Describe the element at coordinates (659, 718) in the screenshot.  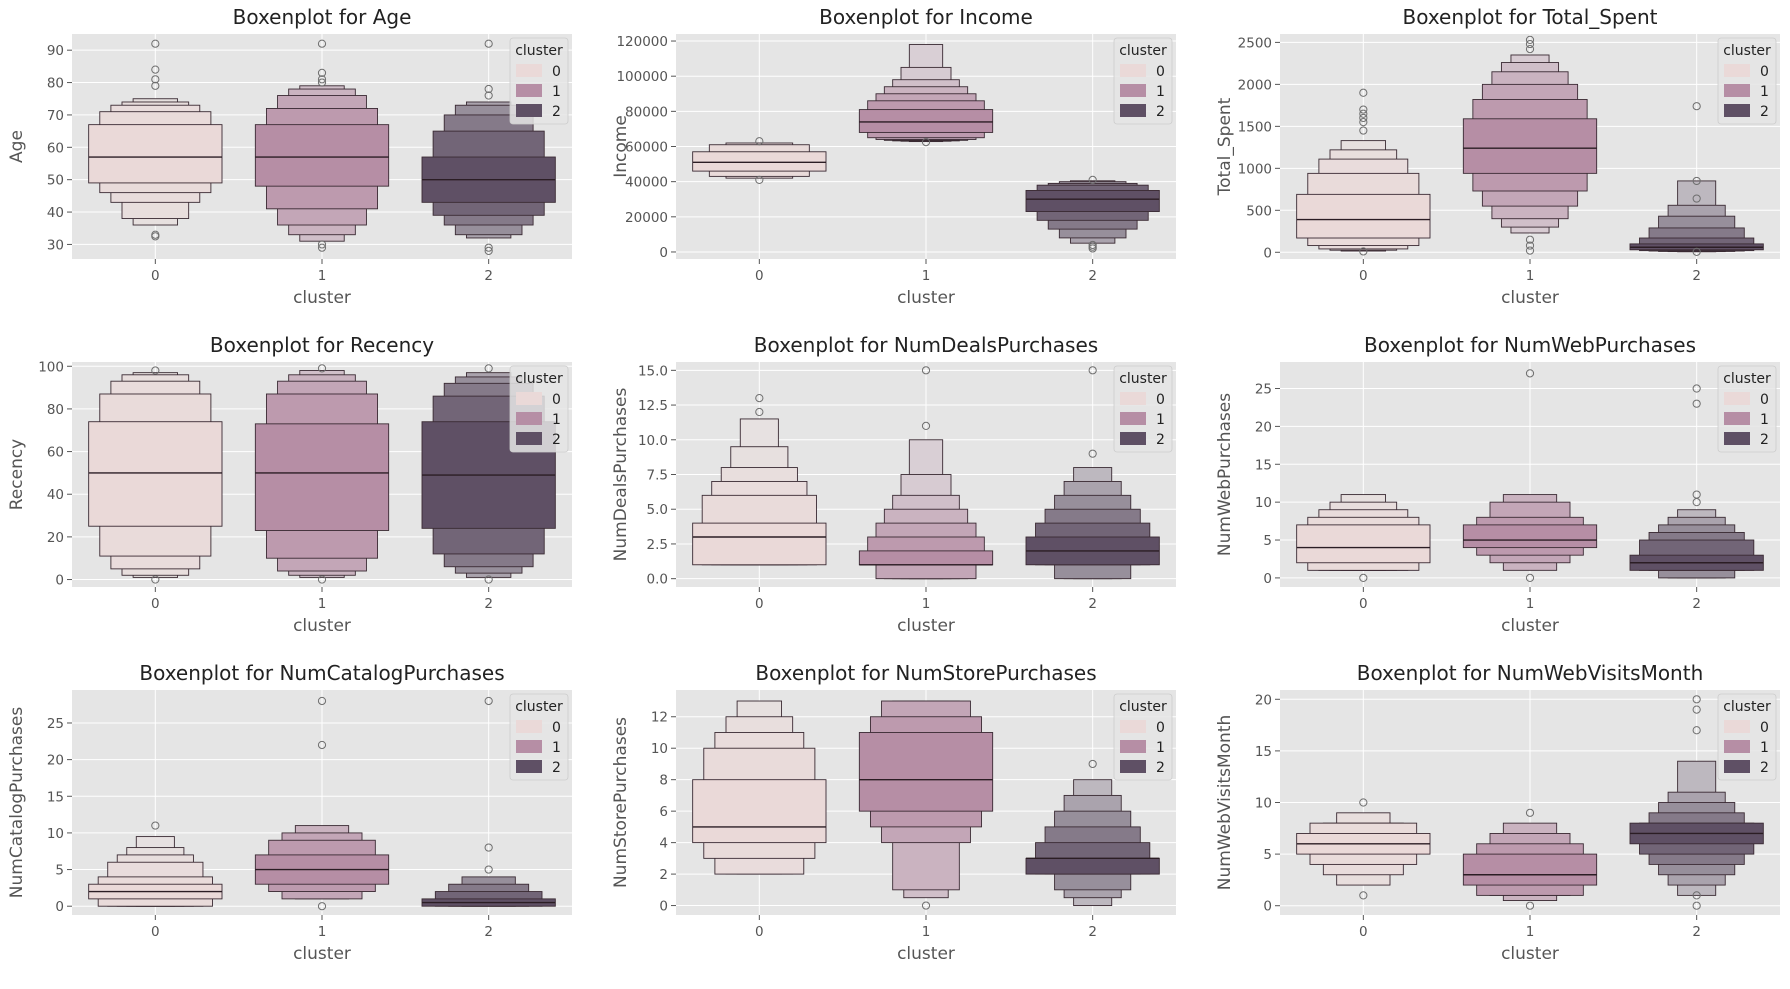
I see `y-tick-label: 12` at that location.